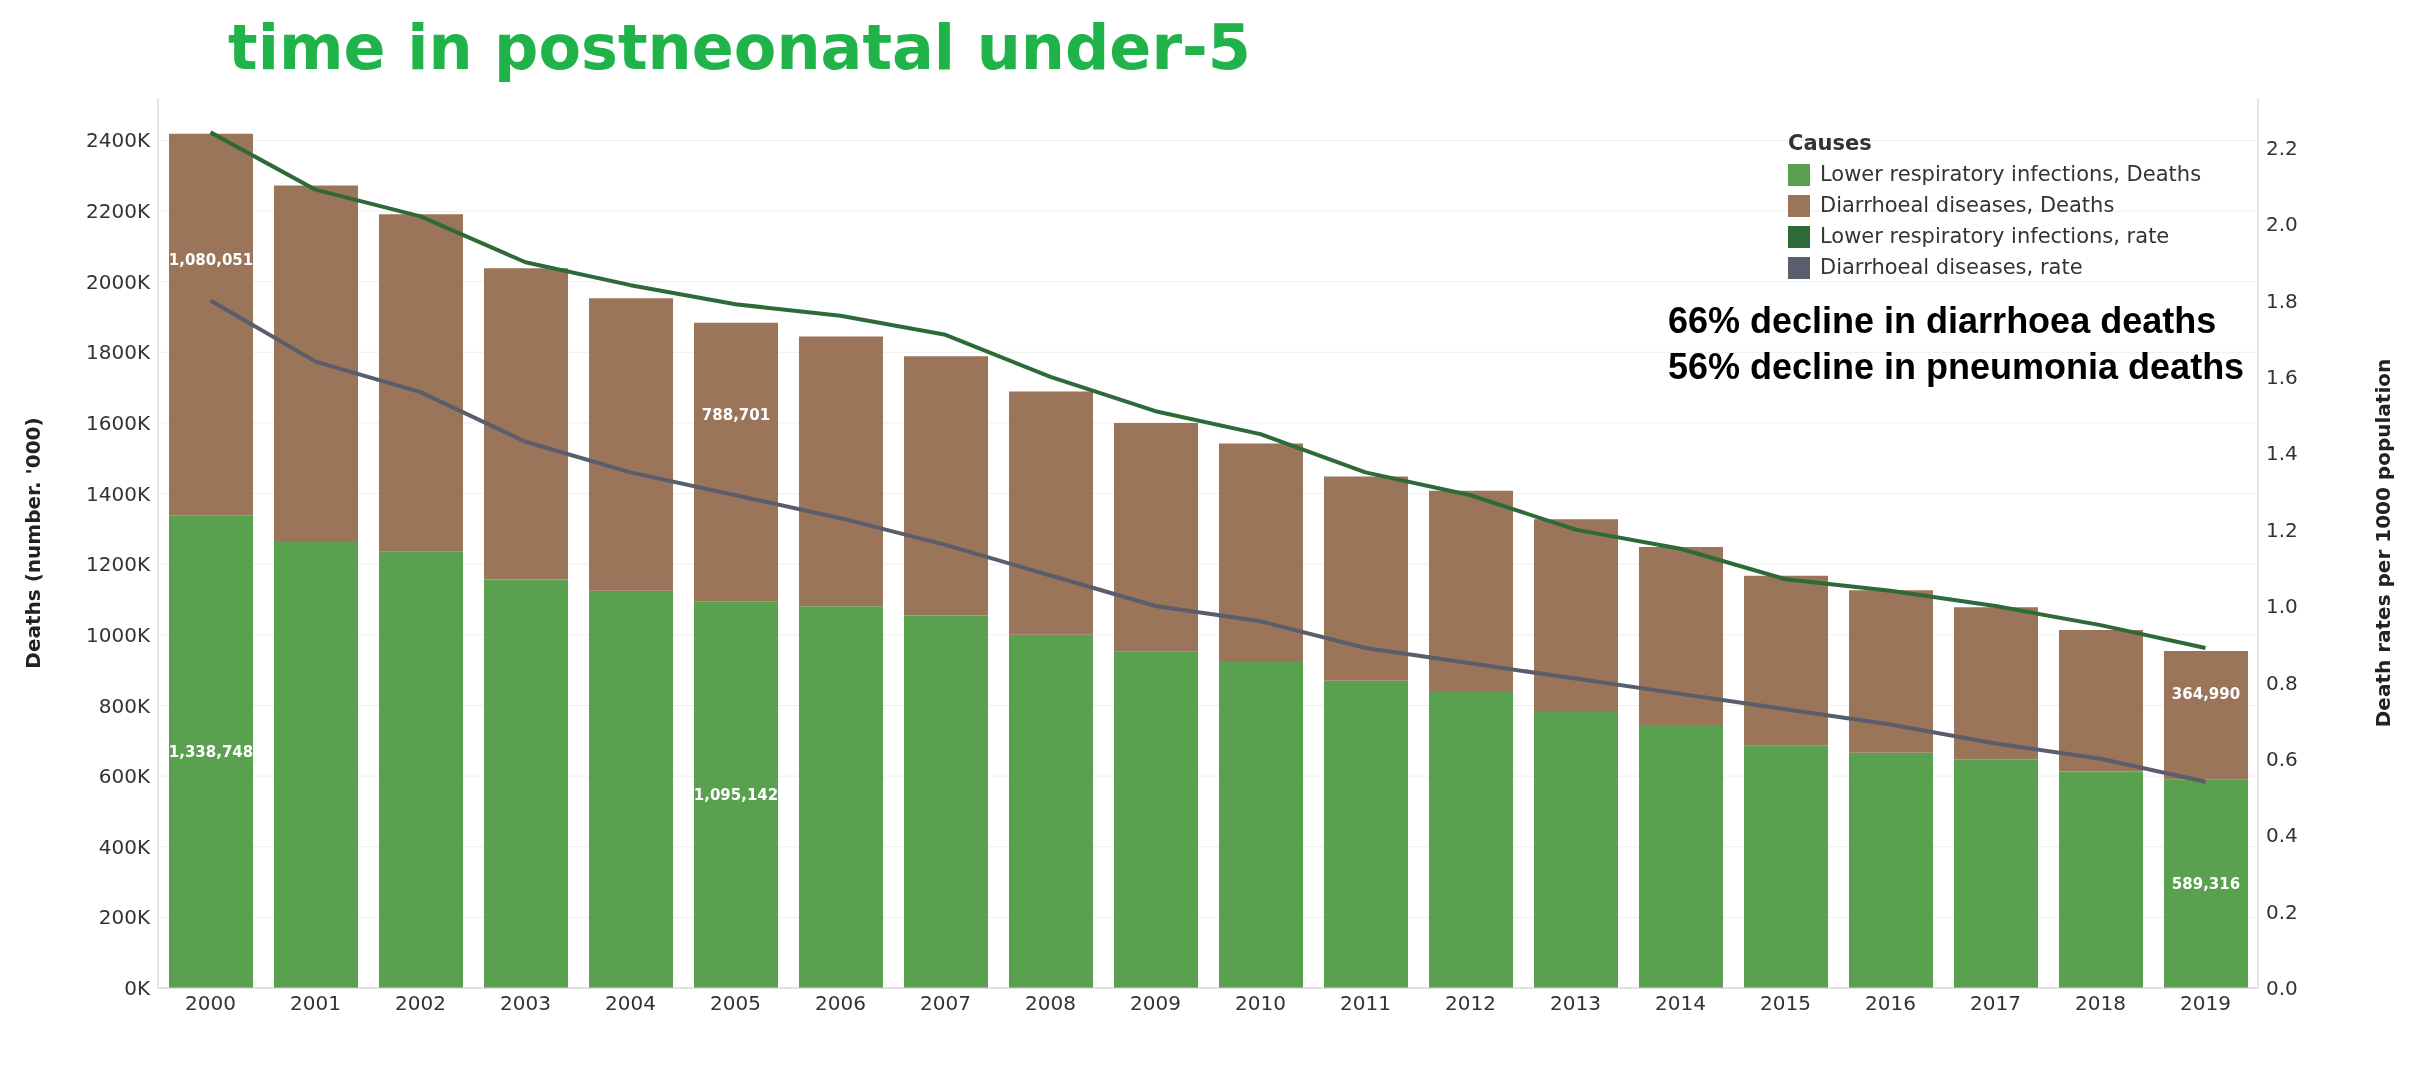  I want to click on y-tick-label: 1400K, so click(118, 493).